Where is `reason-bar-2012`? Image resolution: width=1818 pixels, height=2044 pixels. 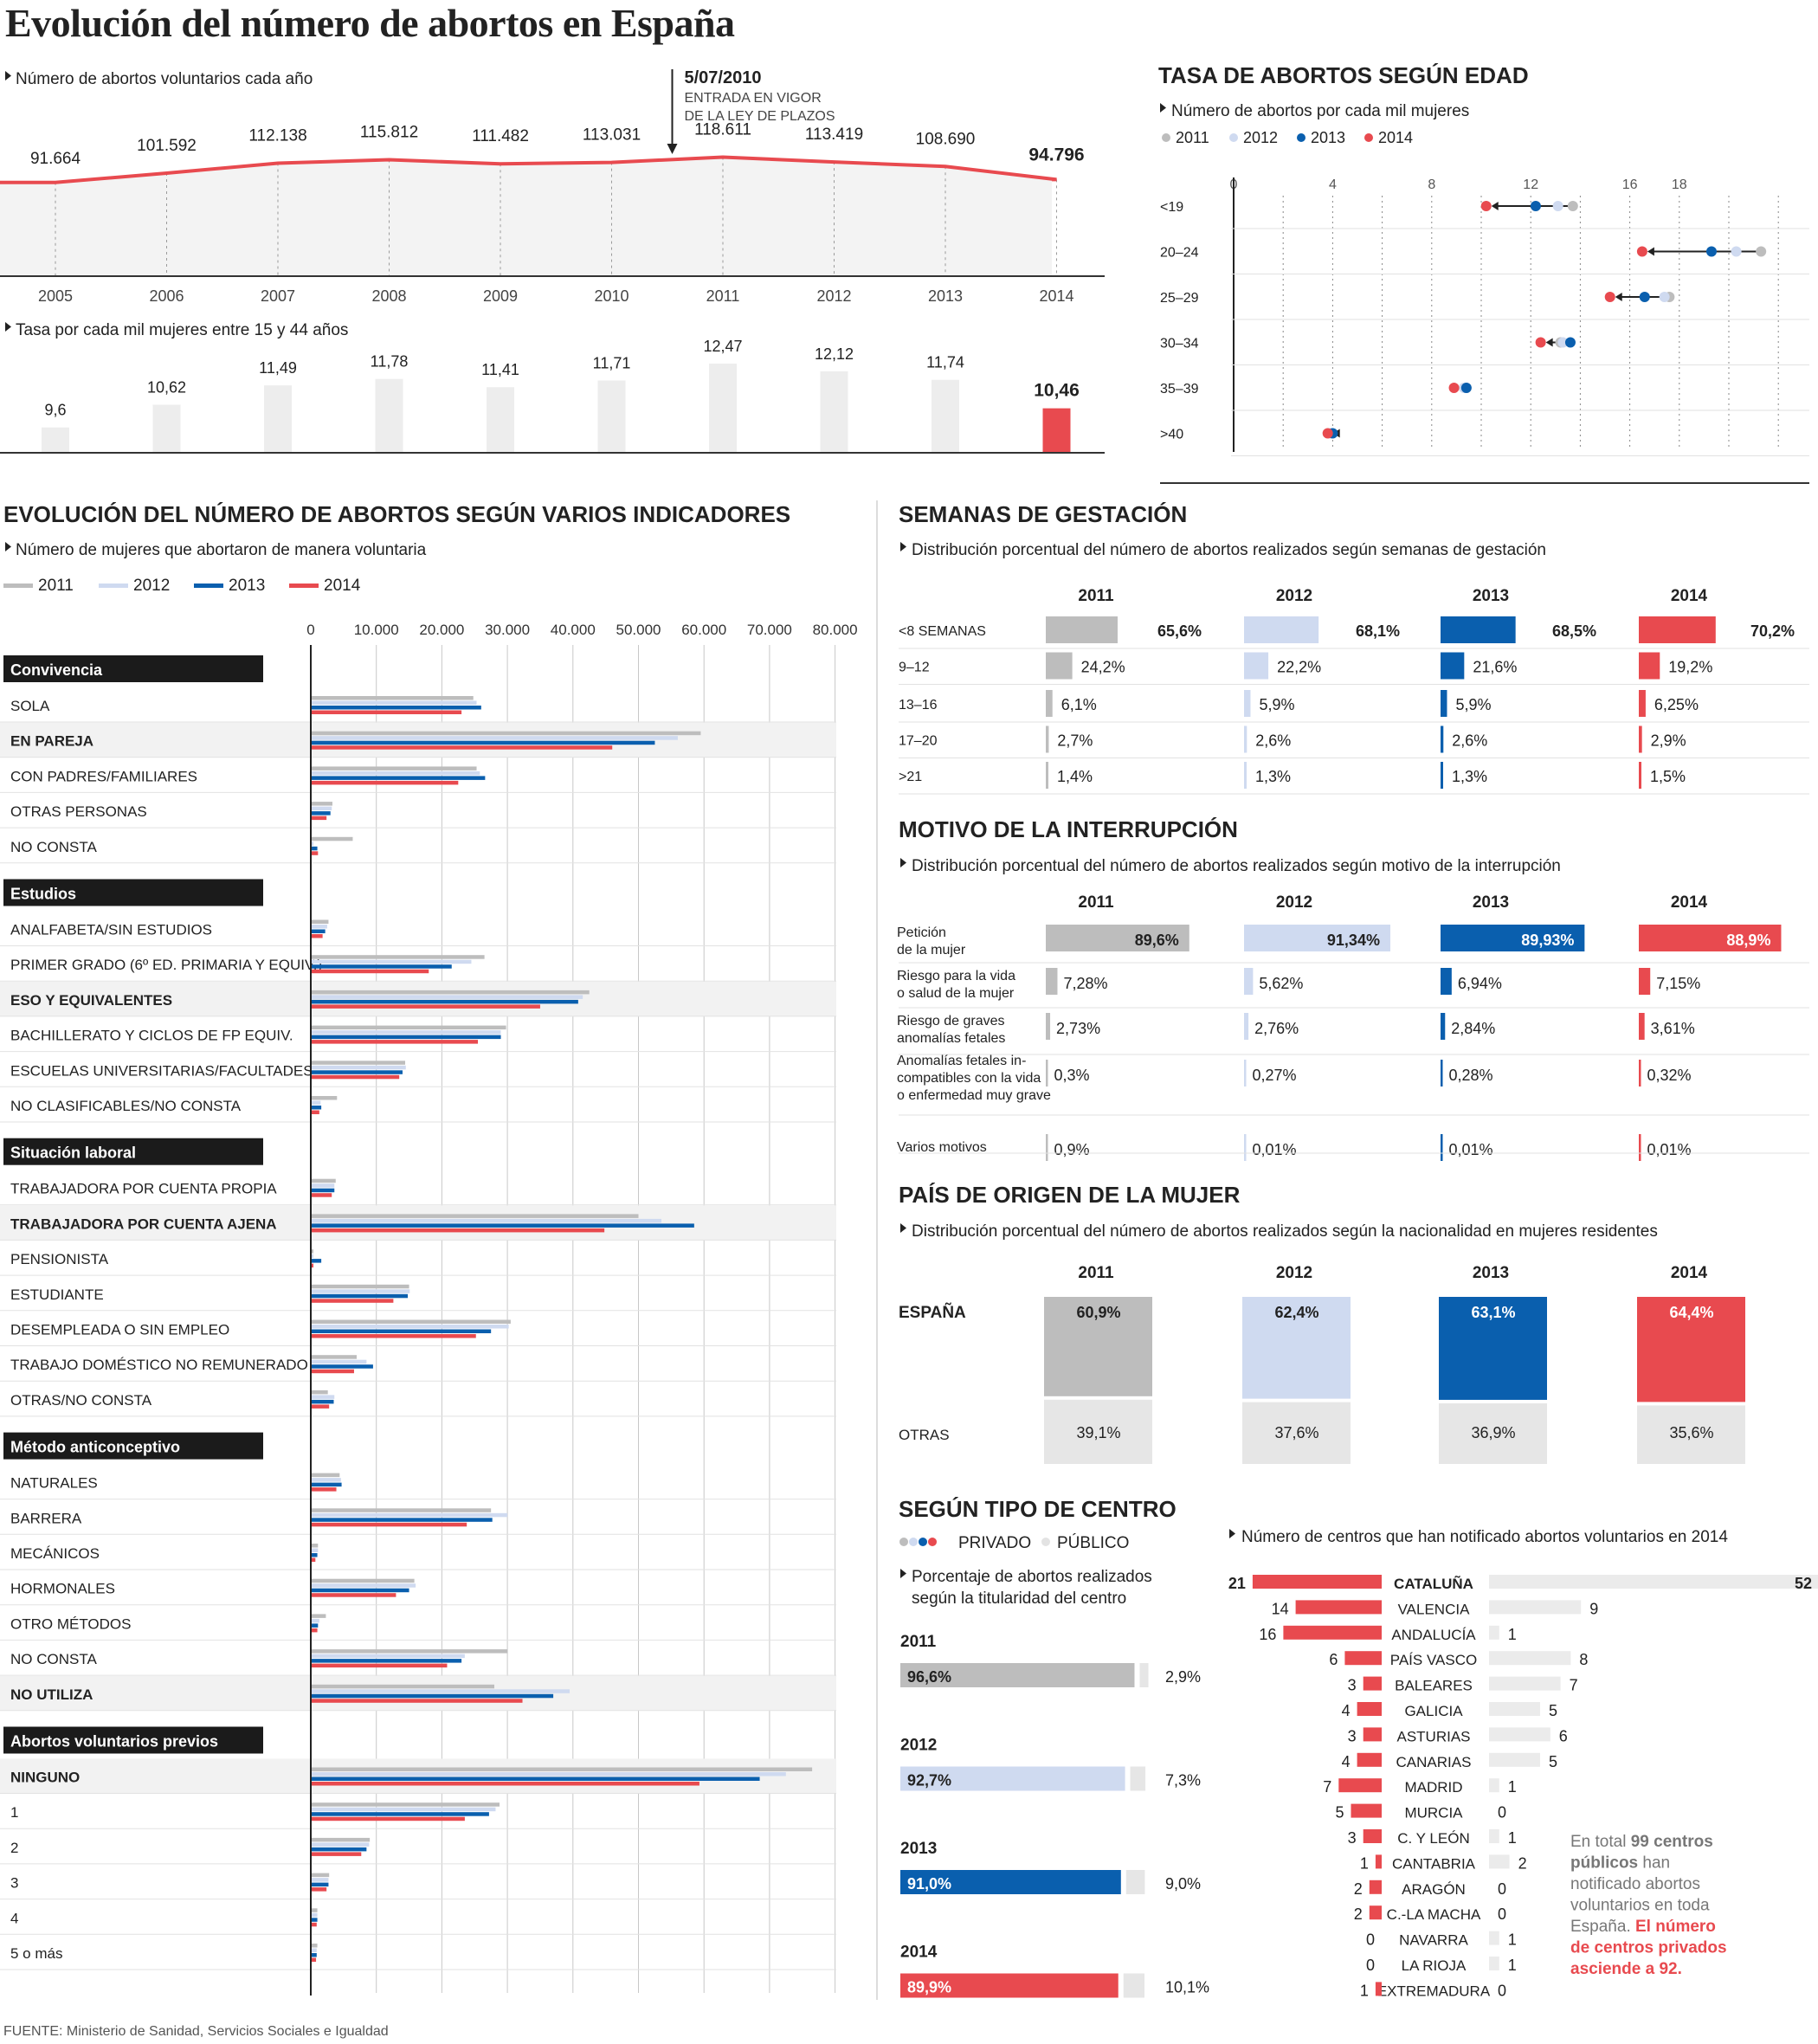
reason-bar-2012 is located at coordinates (1247, 1026).